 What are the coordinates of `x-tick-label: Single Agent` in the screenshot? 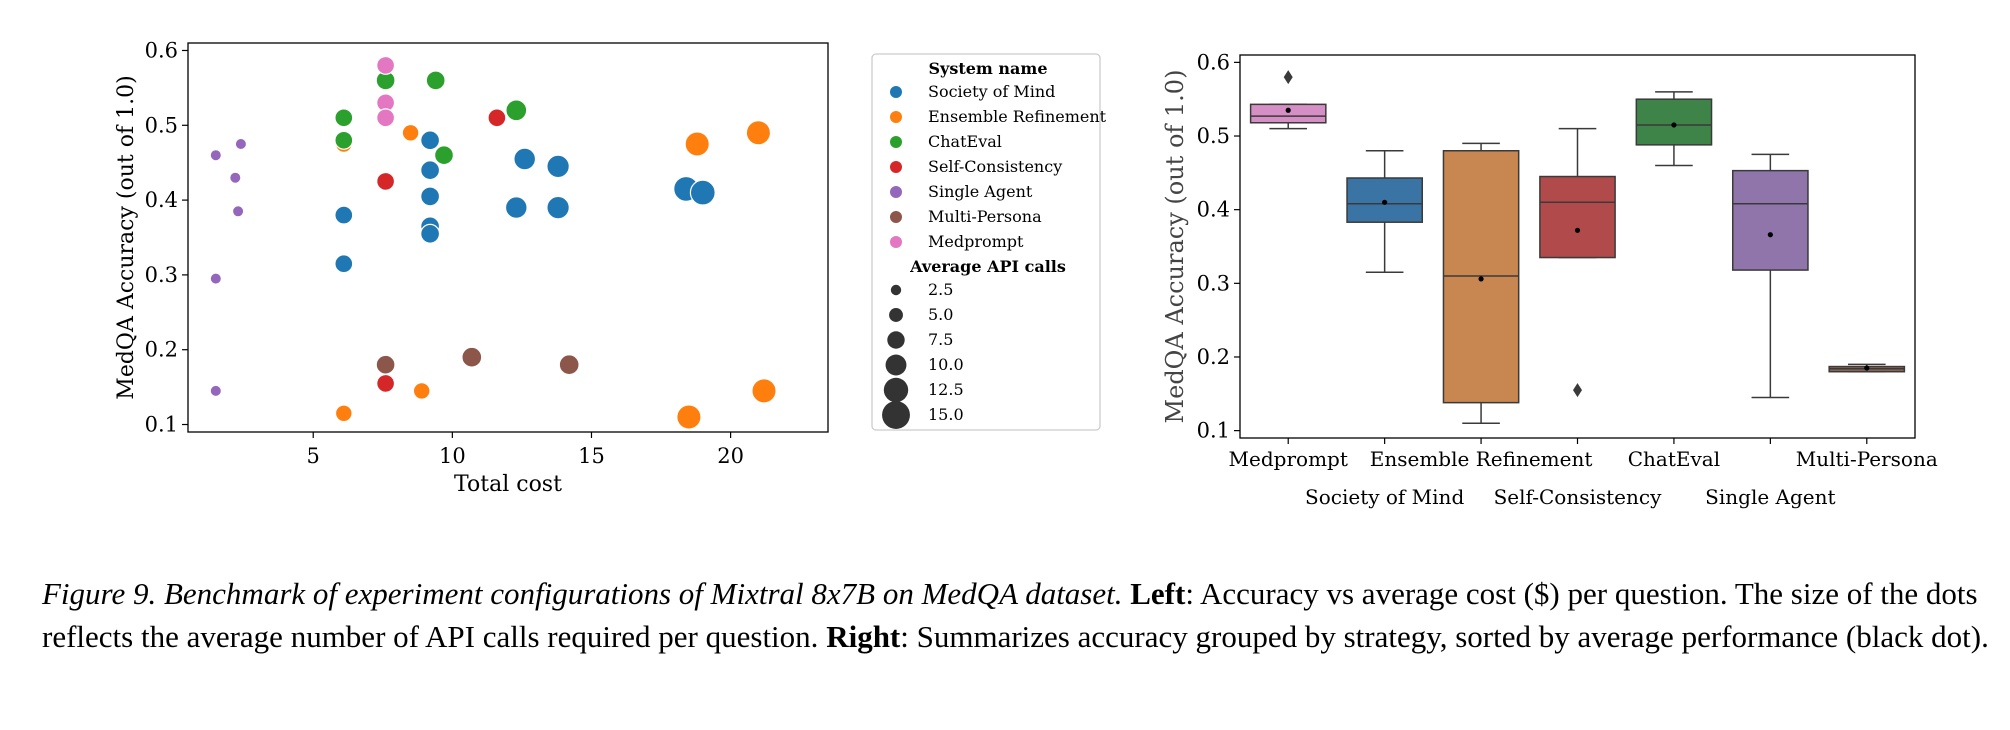 It's located at (1770, 497).